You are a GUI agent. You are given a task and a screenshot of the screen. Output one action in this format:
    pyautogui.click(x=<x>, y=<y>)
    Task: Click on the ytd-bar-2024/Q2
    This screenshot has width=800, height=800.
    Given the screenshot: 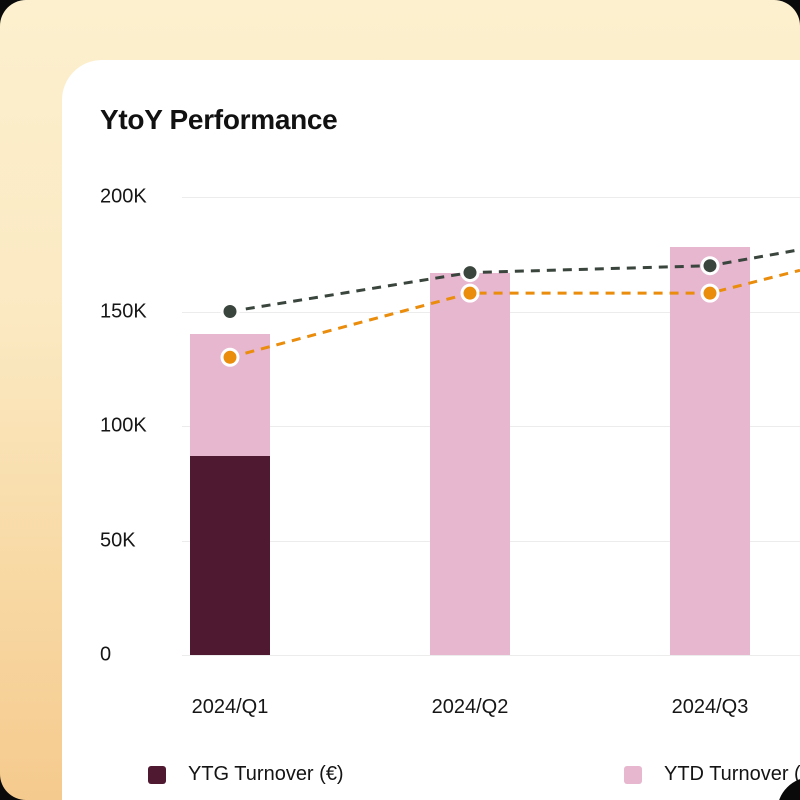 What is the action you would take?
    pyautogui.click(x=470, y=463)
    